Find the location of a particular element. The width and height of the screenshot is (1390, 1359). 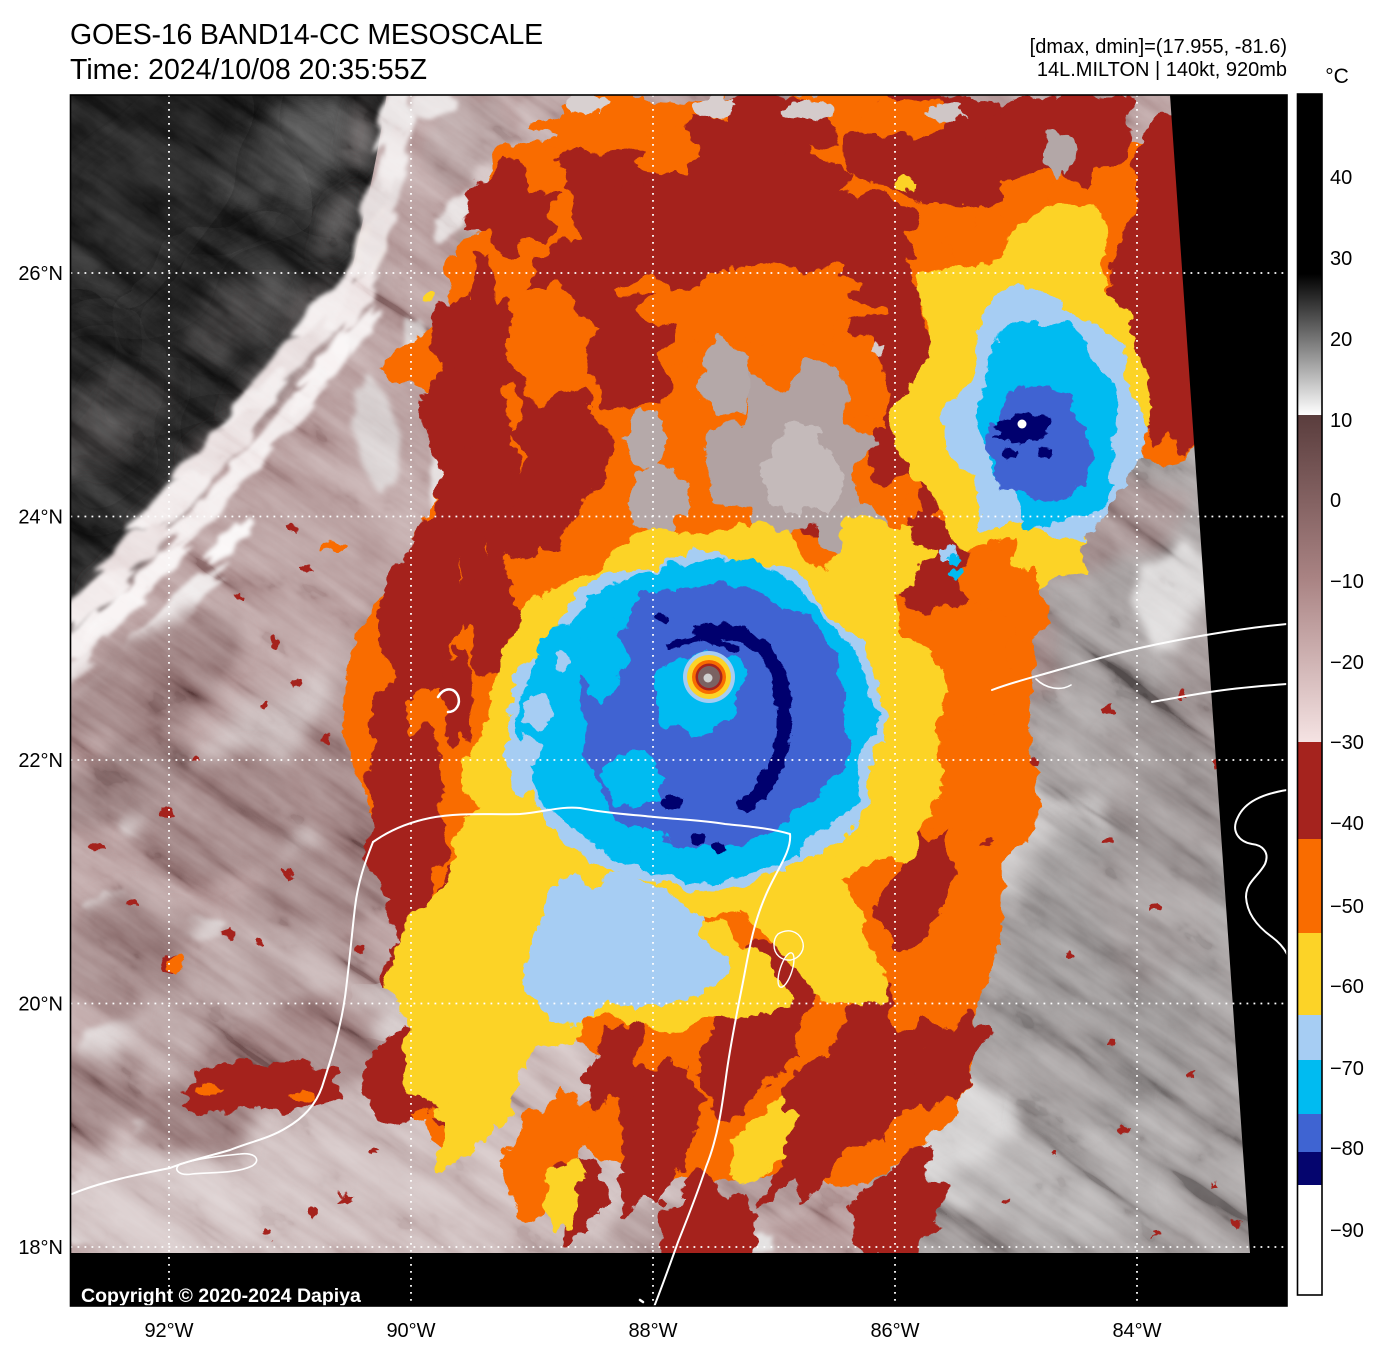

svg-text: 86°W is located at coordinates (894, 1331).